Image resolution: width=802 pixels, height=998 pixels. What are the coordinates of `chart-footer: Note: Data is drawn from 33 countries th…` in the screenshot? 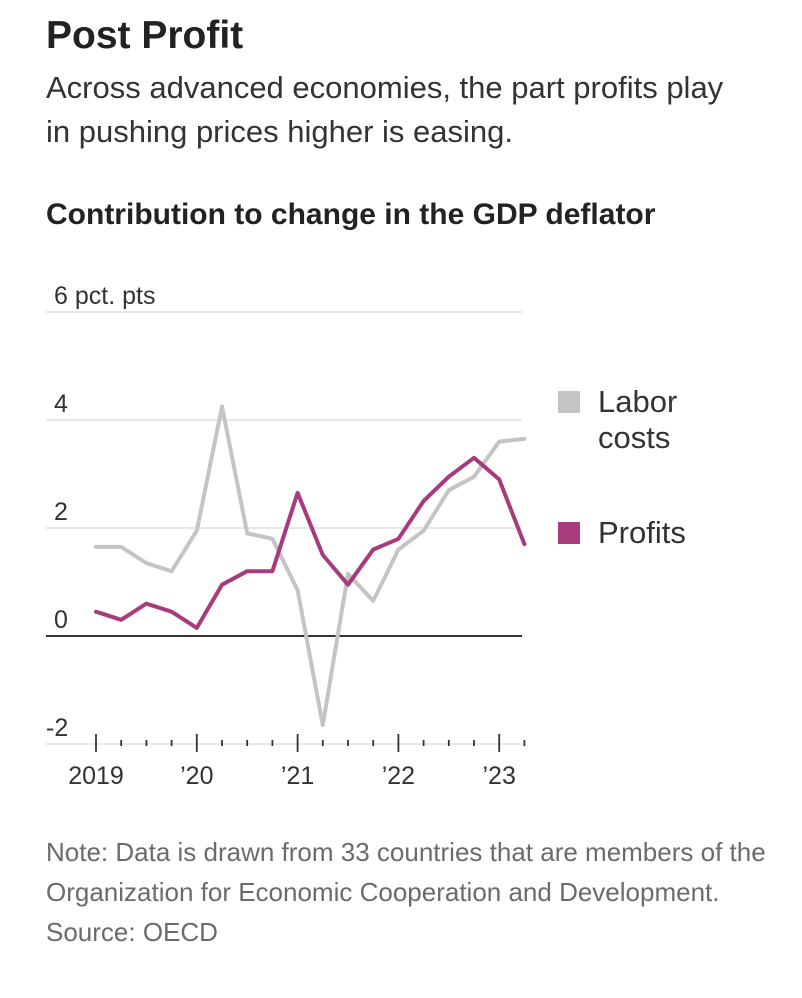 It's located at (406, 892).